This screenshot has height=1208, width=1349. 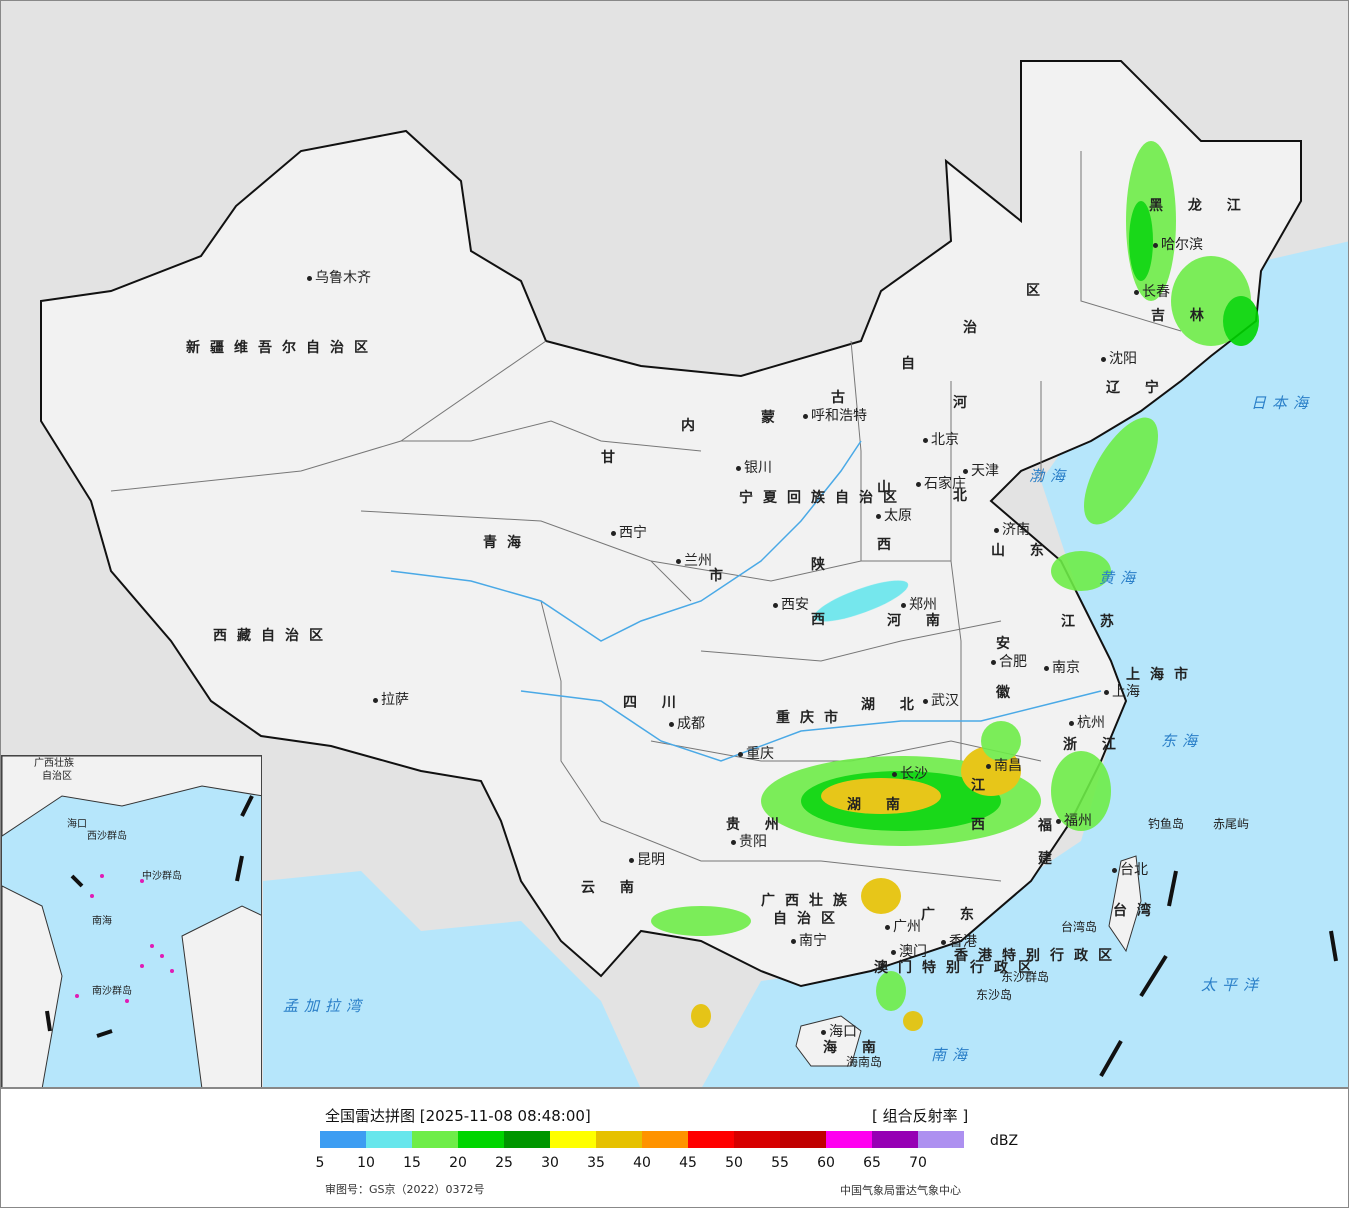 What do you see at coordinates (952, 1055) in the screenshot?
I see `sea-label: 南海` at bounding box center [952, 1055].